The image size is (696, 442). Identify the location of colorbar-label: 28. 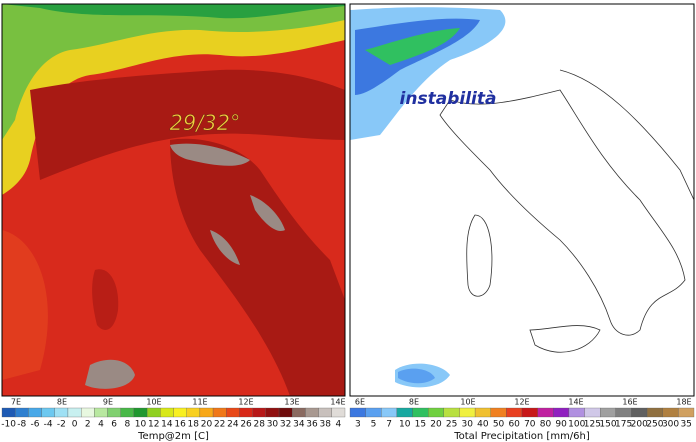
(260, 425).